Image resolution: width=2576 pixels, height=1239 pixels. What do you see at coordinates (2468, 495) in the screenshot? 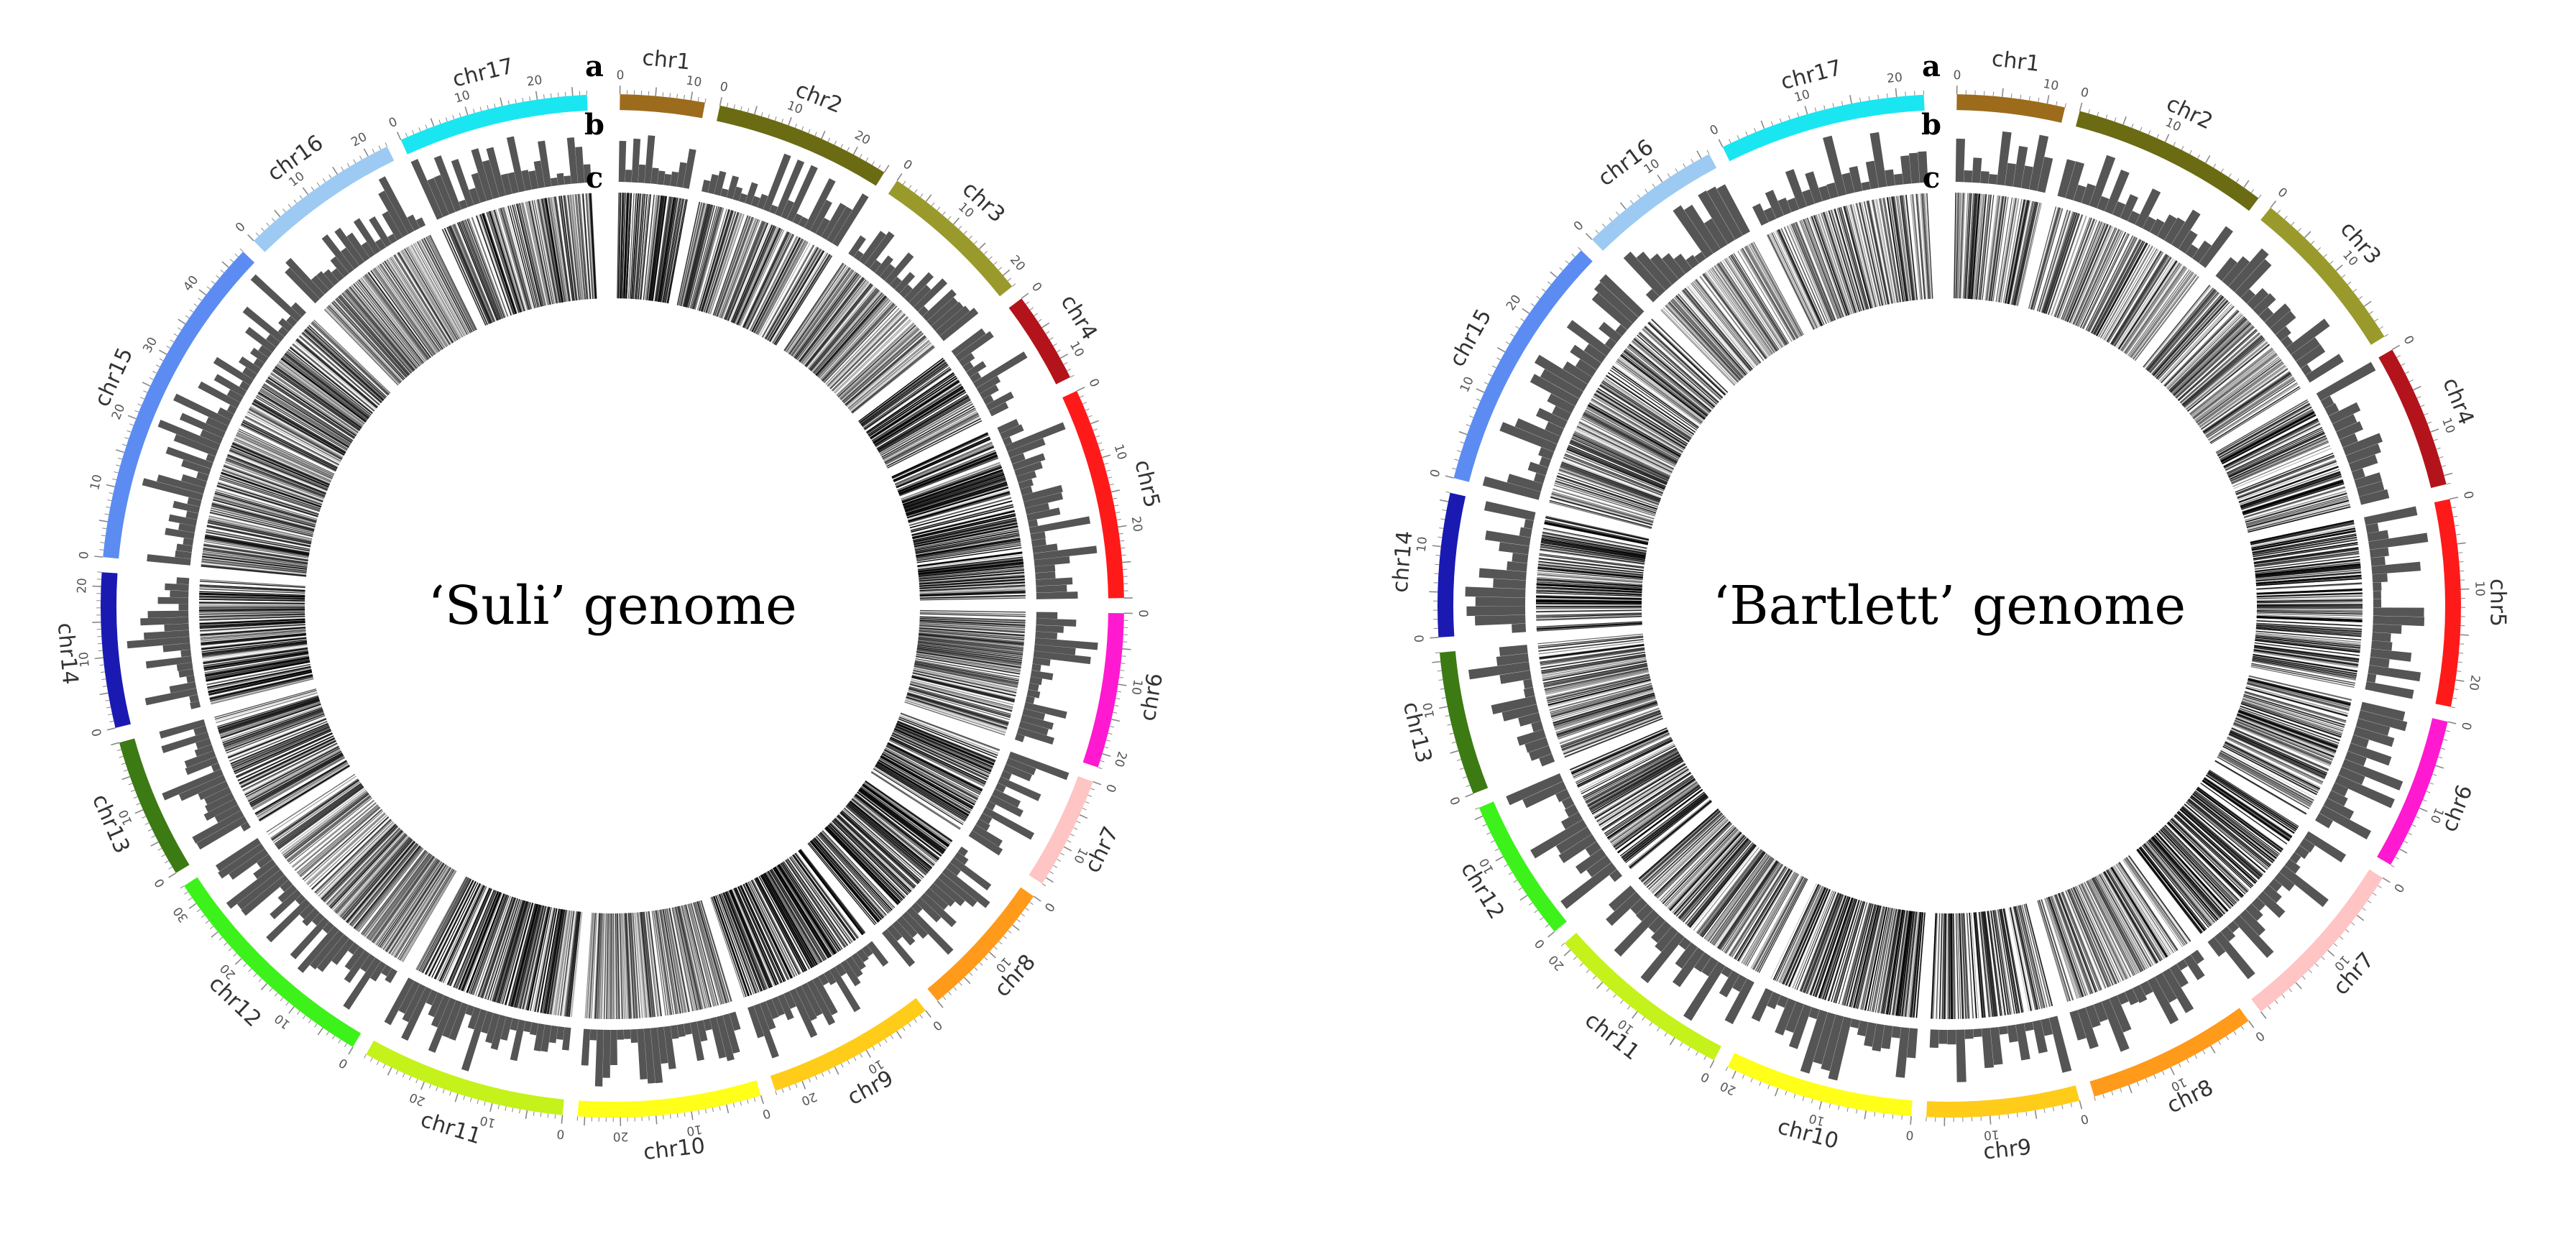
I see `tick-label: 0` at bounding box center [2468, 495].